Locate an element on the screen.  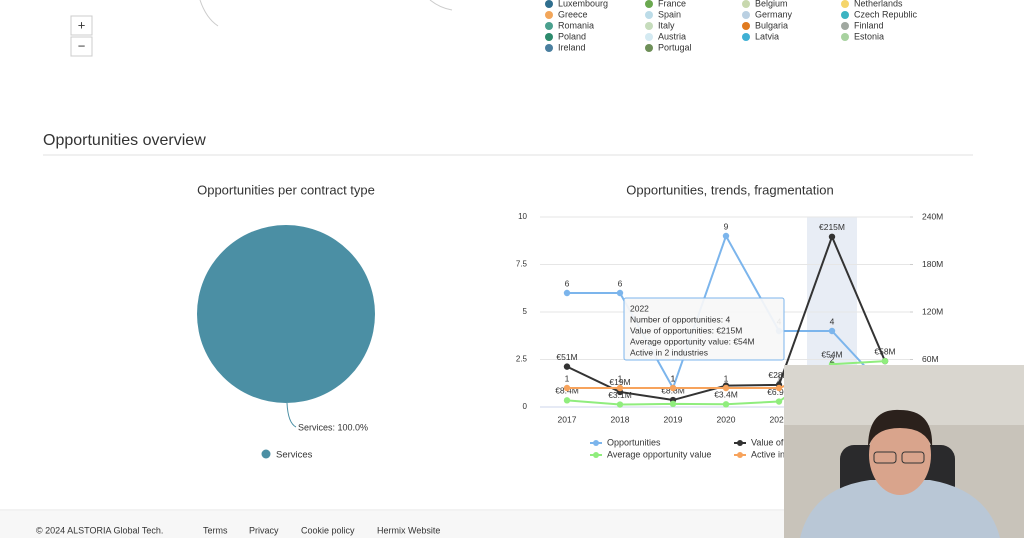
zoom-out-button is located at coordinates (81, 46).